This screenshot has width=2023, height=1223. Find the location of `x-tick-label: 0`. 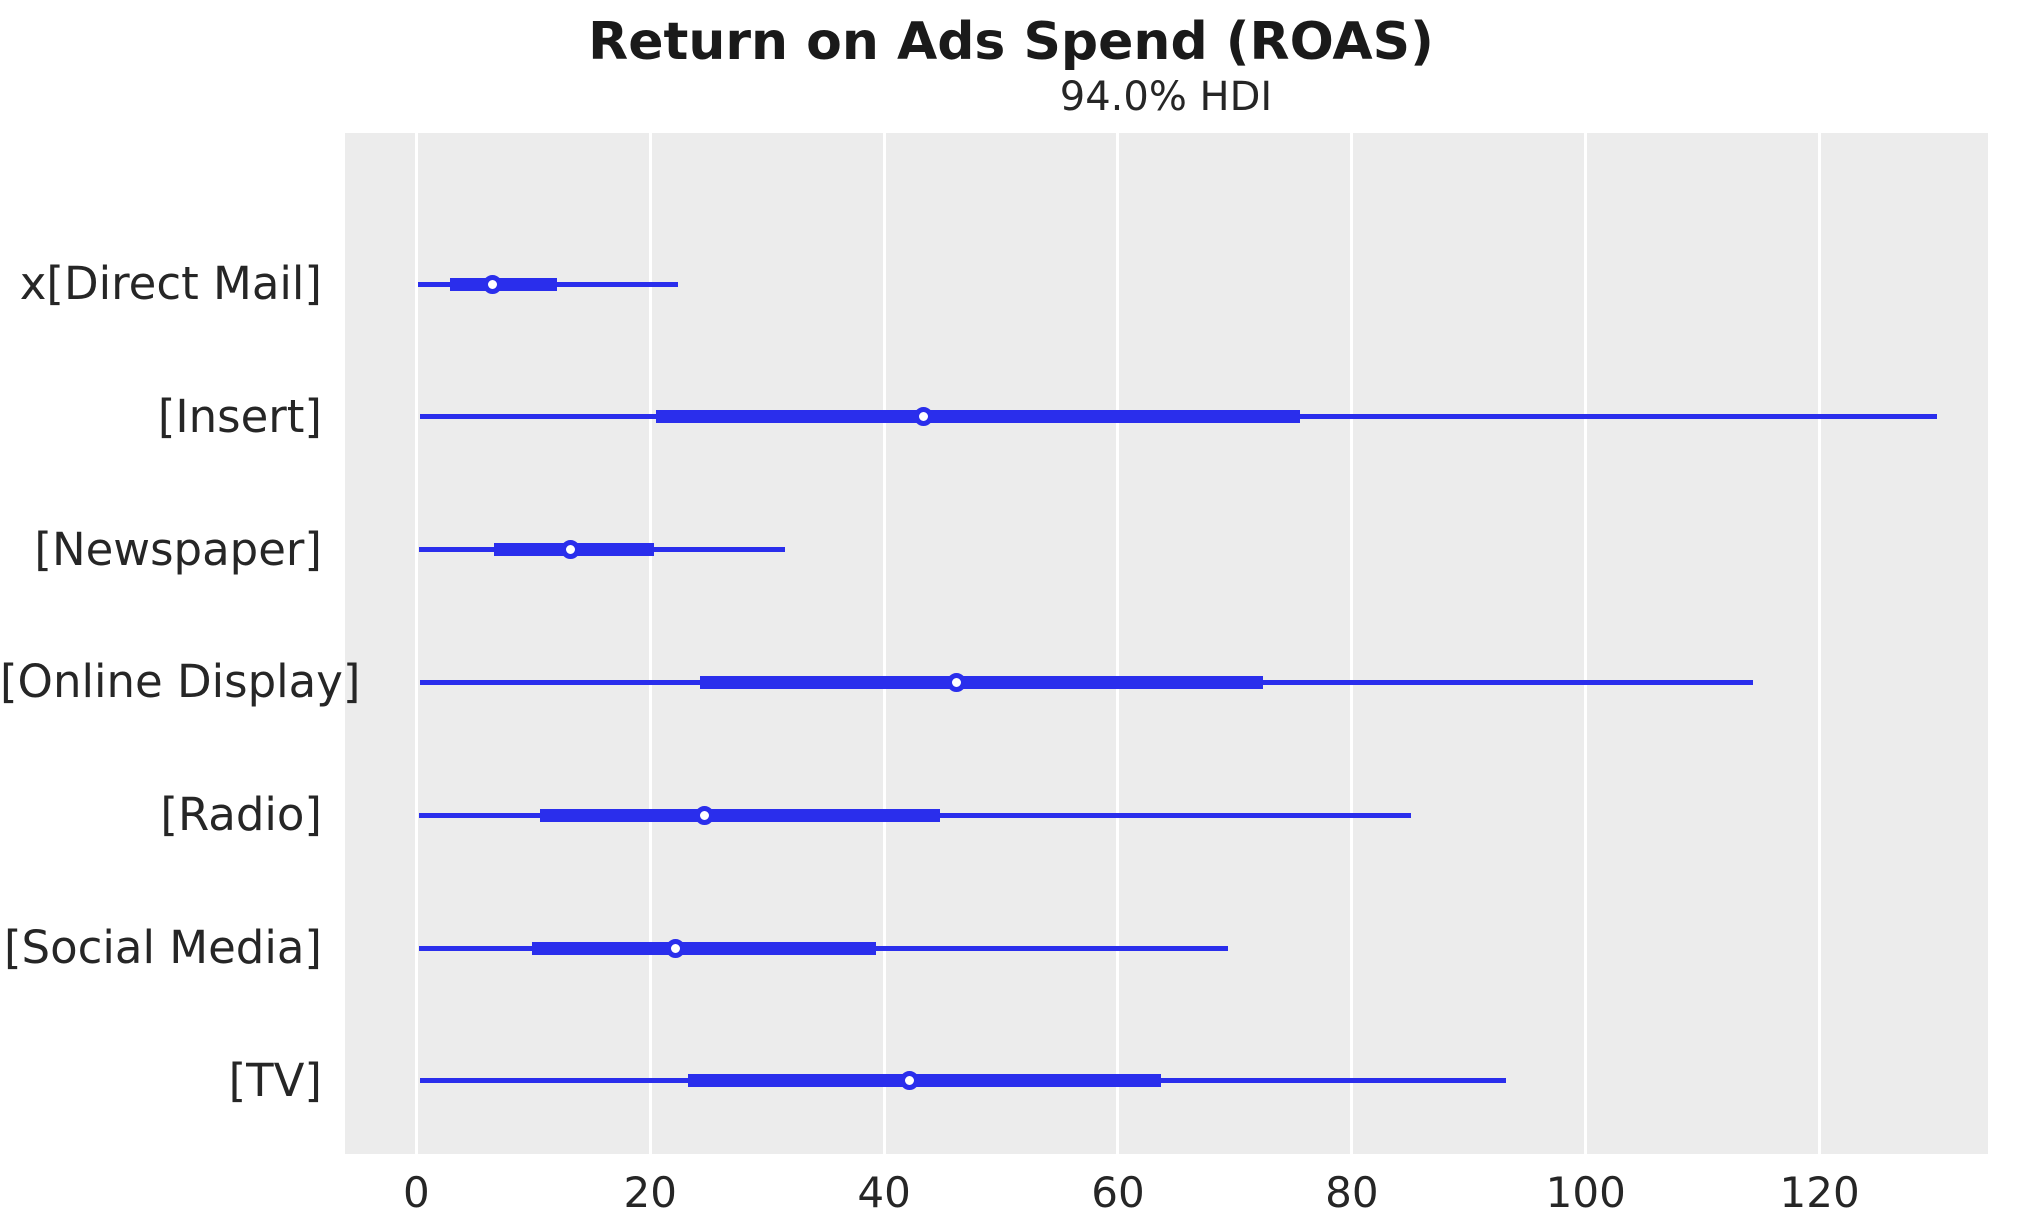

x-tick-label: 0 is located at coordinates (416, 1192).